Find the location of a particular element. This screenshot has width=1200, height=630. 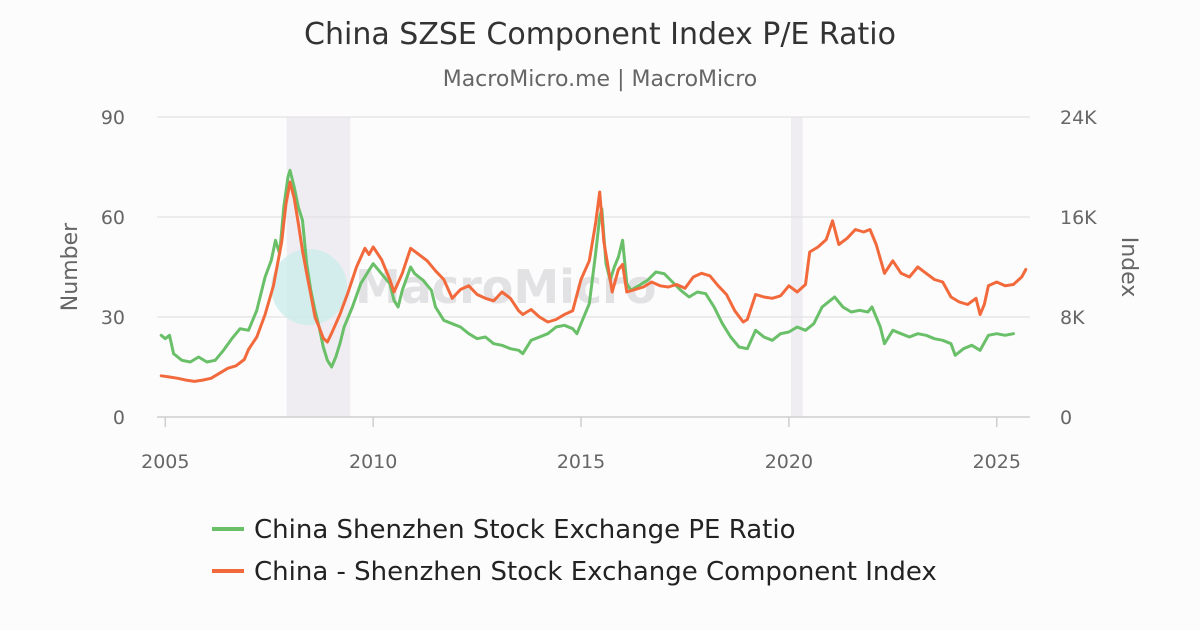

x-axis: 2005 2010 2015 2020 2025 is located at coordinates (585, 444).